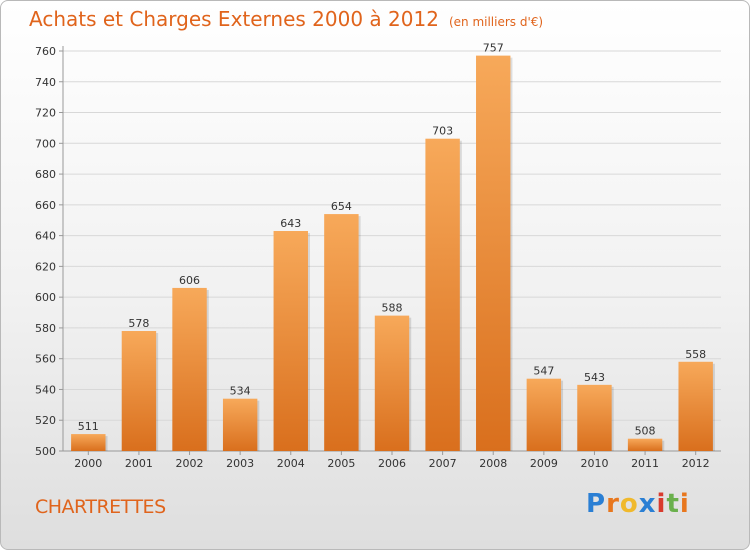 The image size is (750, 550). I want to click on bar-2010, so click(594, 417).